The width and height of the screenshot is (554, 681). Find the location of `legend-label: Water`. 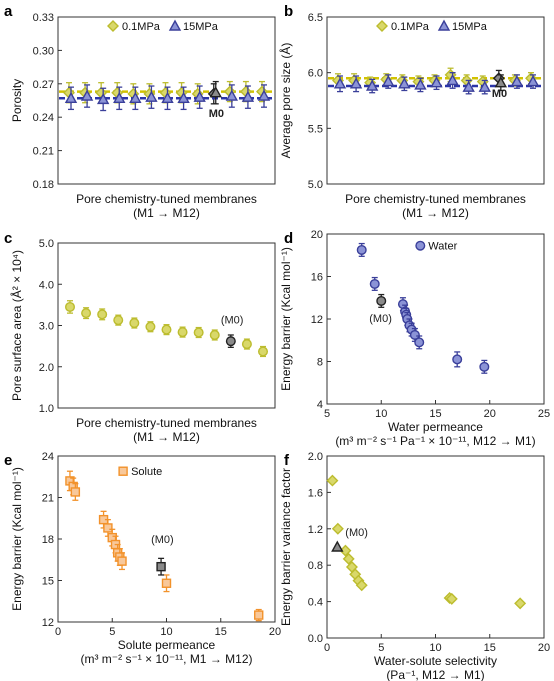

legend-label: Water is located at coordinates (442, 247).